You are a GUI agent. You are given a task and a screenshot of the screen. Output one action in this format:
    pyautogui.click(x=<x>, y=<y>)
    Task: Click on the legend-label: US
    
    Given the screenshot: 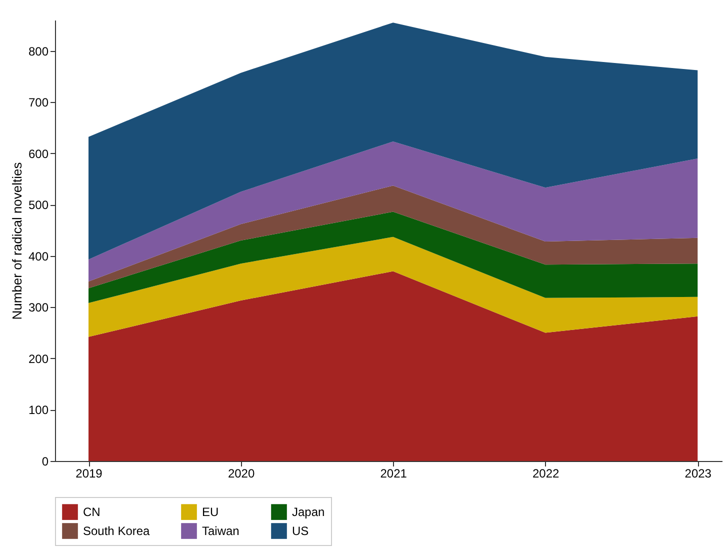 What is the action you would take?
    pyautogui.click(x=300, y=531)
    